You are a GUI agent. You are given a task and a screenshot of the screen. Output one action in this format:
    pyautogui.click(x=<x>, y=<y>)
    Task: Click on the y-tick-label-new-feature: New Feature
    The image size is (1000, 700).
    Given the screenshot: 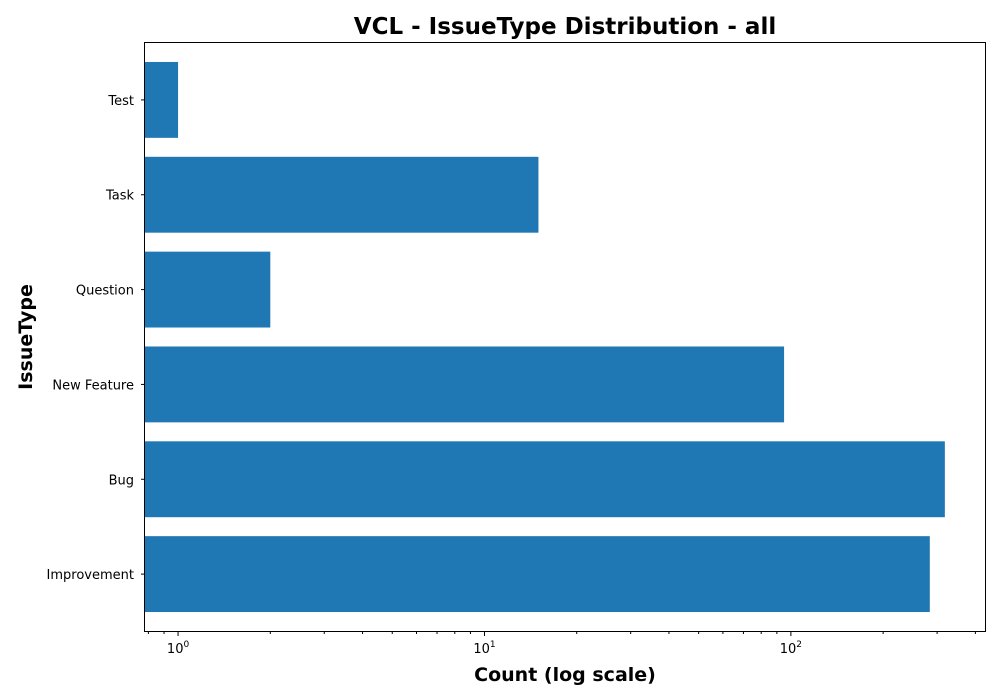 What is the action you would take?
    pyautogui.click(x=93, y=385)
    